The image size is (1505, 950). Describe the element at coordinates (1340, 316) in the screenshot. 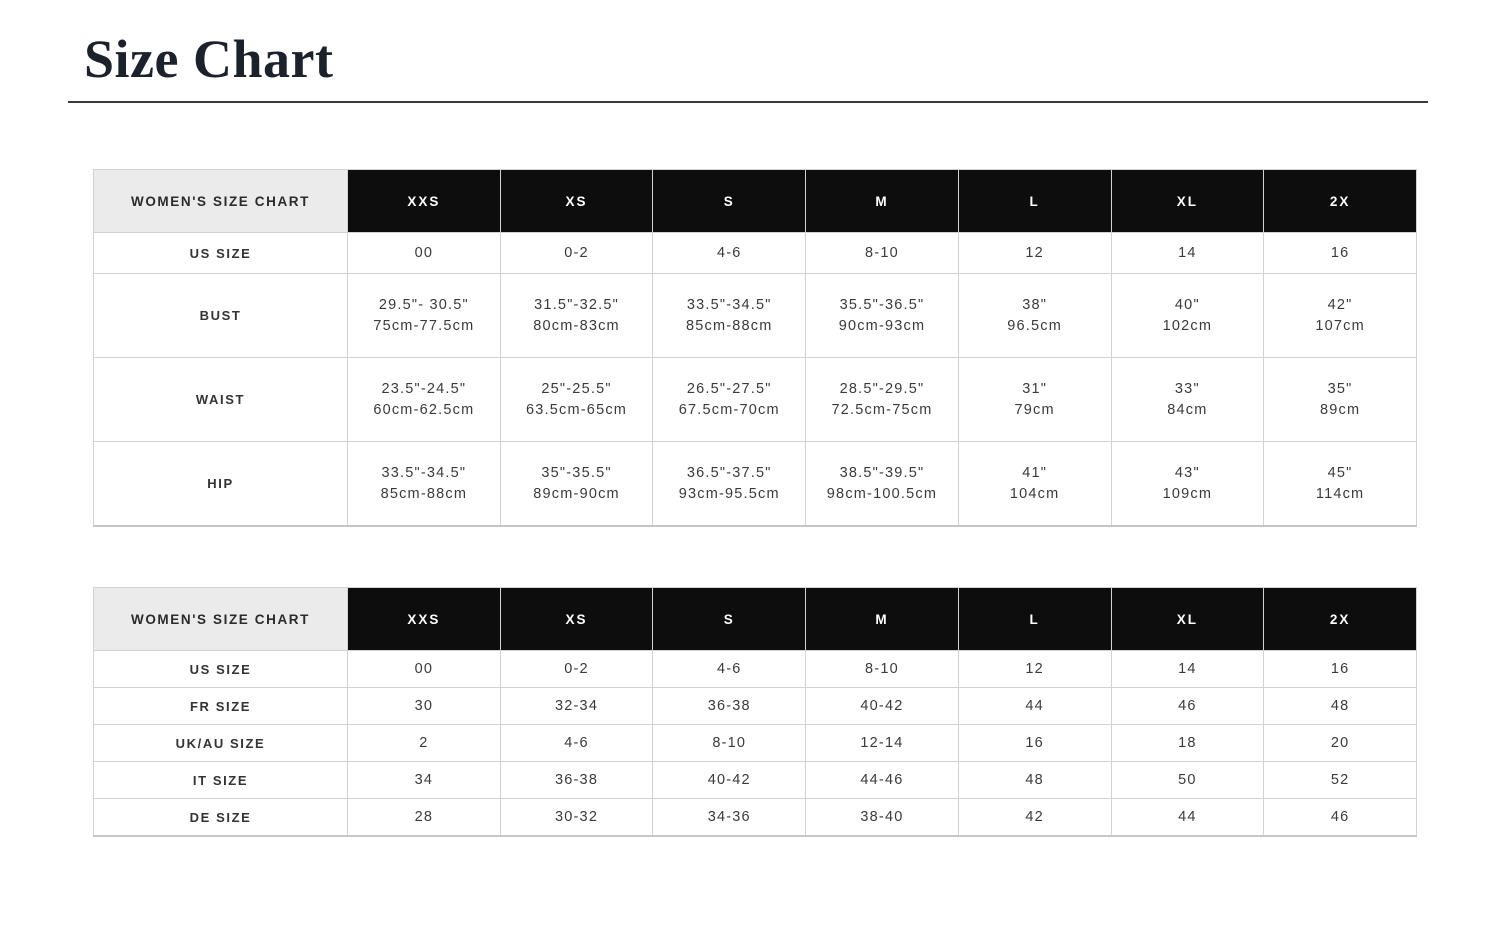

I see `cell-bust-2x: 42" 107cm` at that location.